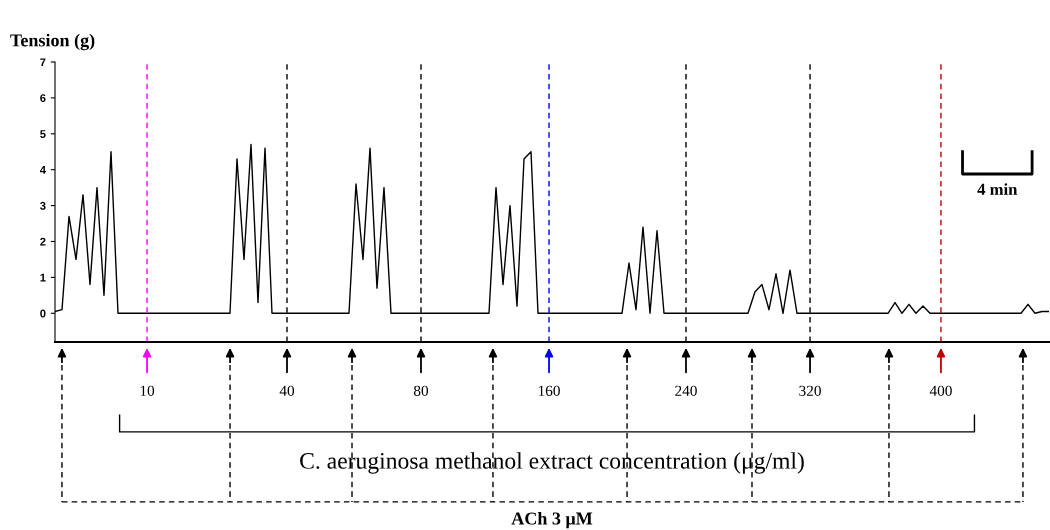 The image size is (1050, 530). Describe the element at coordinates (43, 62) in the screenshot. I see `y-tick-label: 7` at that location.